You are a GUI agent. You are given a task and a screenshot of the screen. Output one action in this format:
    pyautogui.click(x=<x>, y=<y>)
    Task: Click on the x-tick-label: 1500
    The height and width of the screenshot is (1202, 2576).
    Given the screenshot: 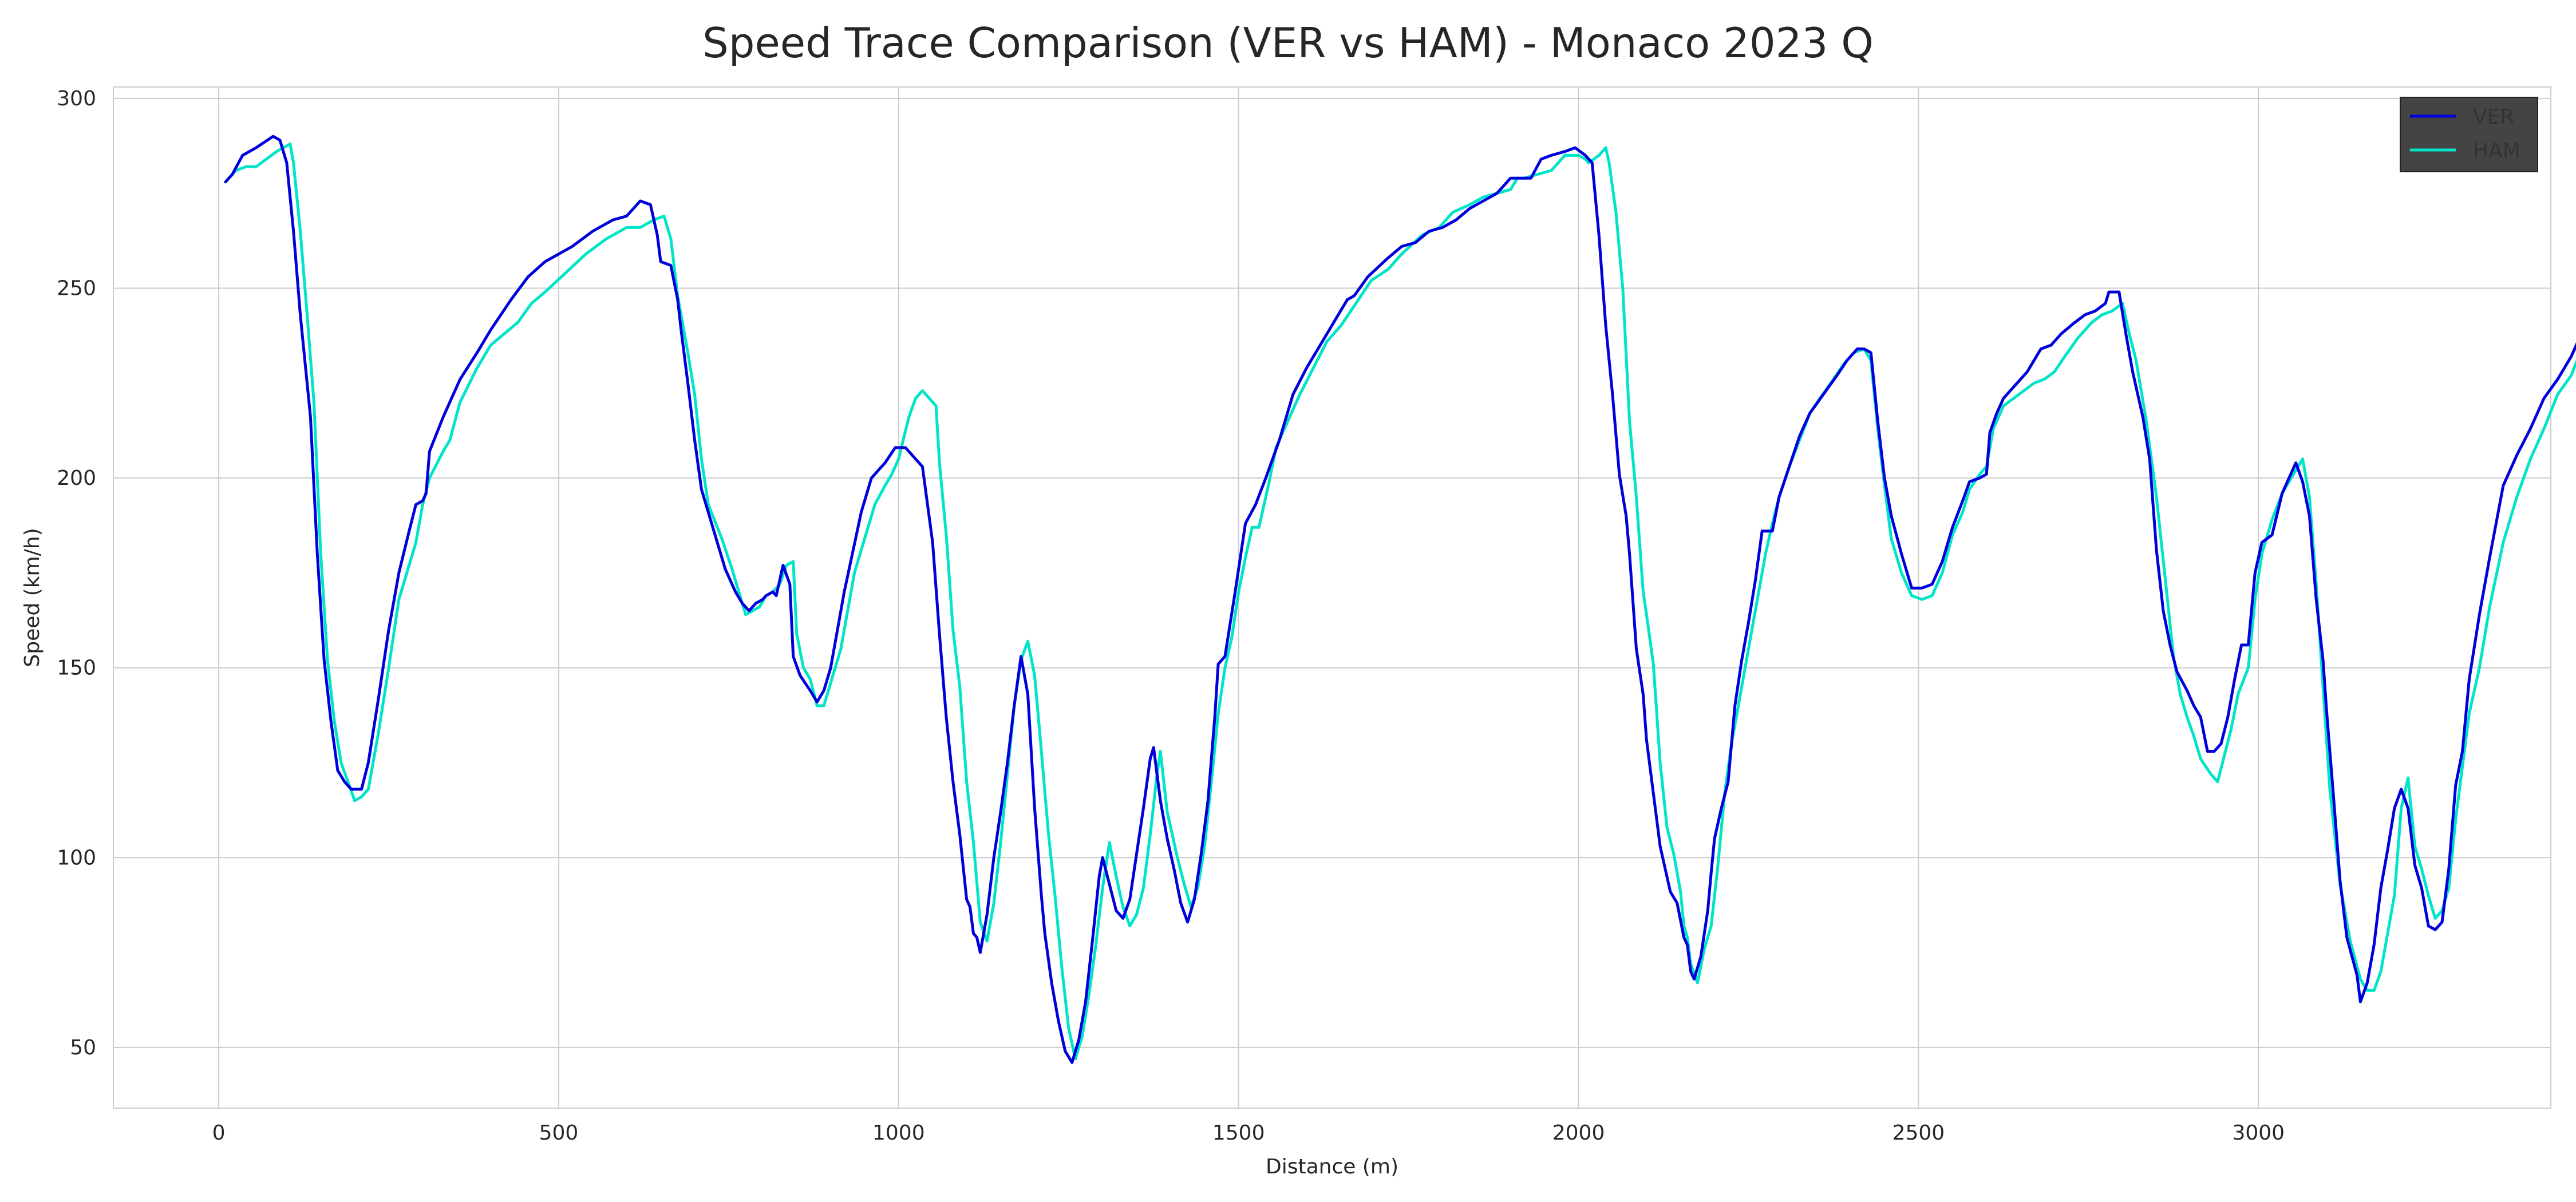 What is the action you would take?
    pyautogui.click(x=1238, y=1133)
    